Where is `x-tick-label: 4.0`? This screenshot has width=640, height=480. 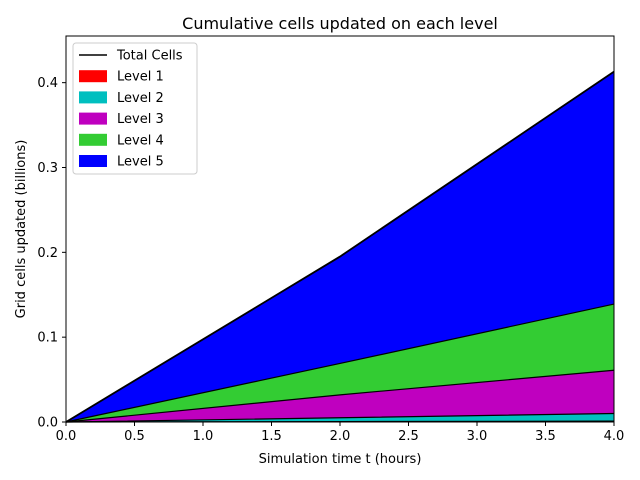
x-tick-label: 4.0 is located at coordinates (614, 436).